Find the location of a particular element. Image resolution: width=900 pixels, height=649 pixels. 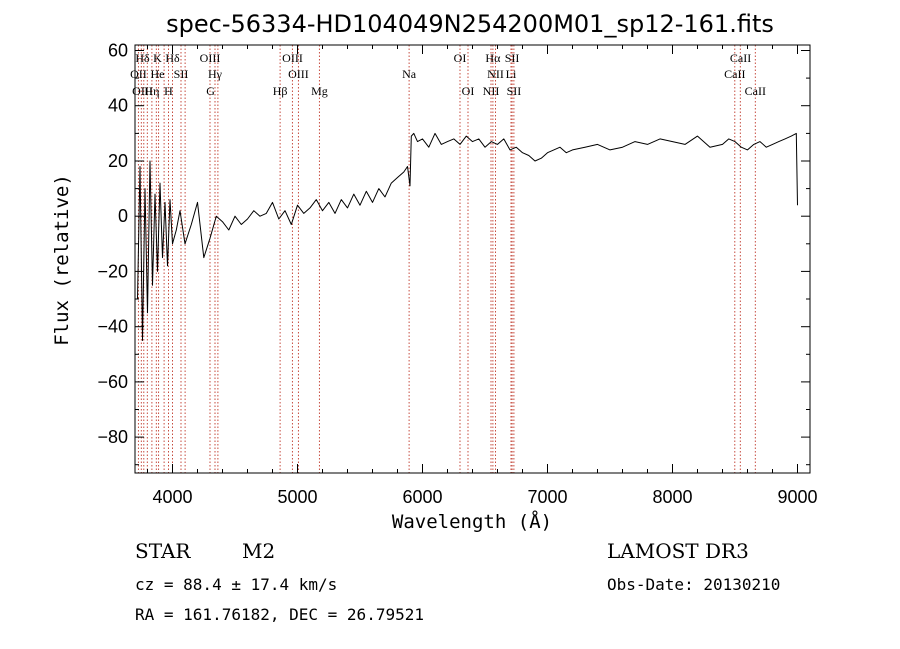

x-tick-label: 5000 is located at coordinates (297, 497).